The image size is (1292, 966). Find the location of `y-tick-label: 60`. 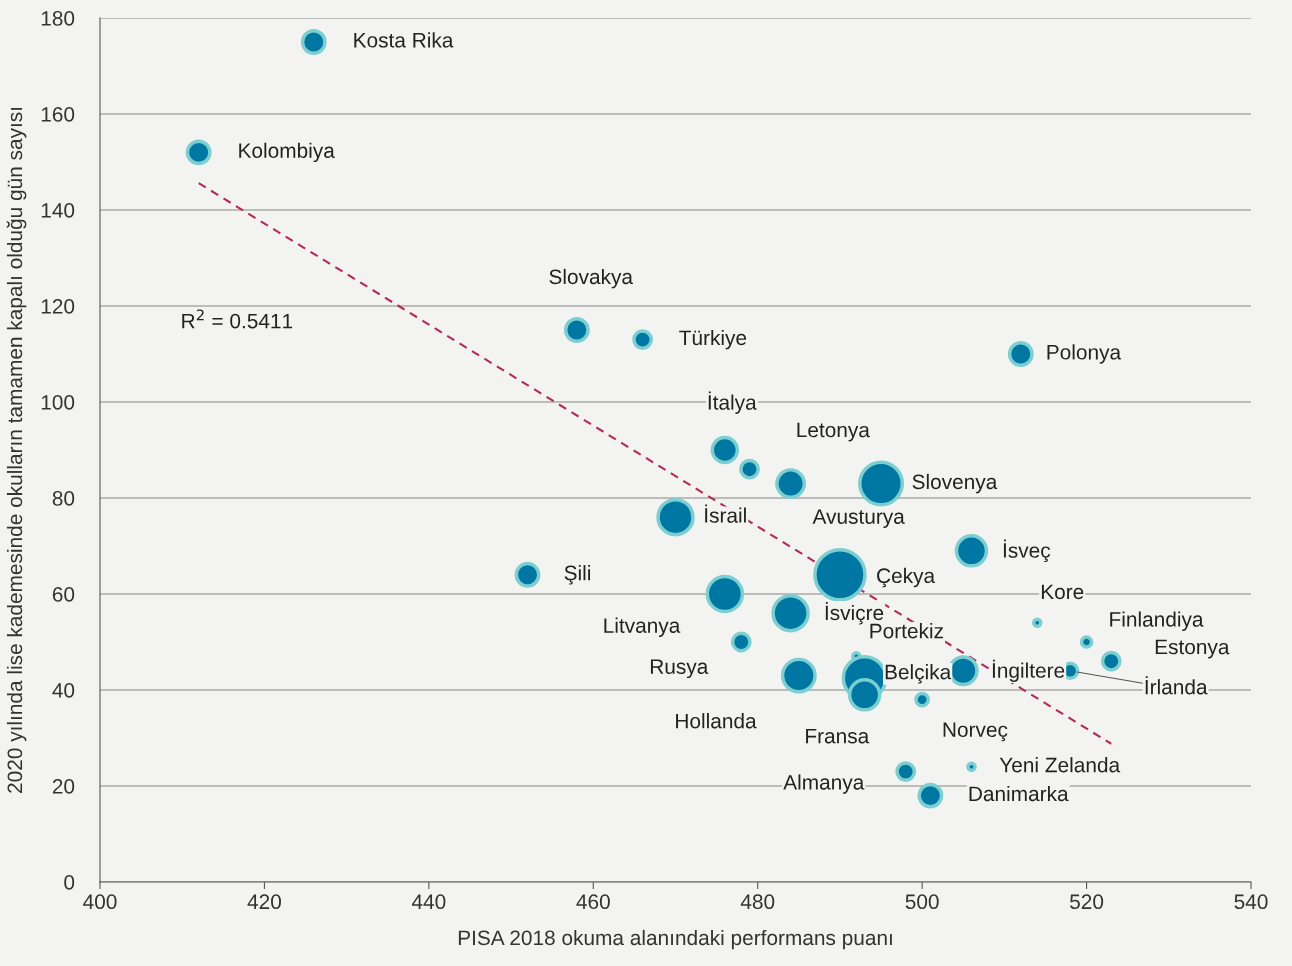

y-tick-label: 60 is located at coordinates (63, 594).